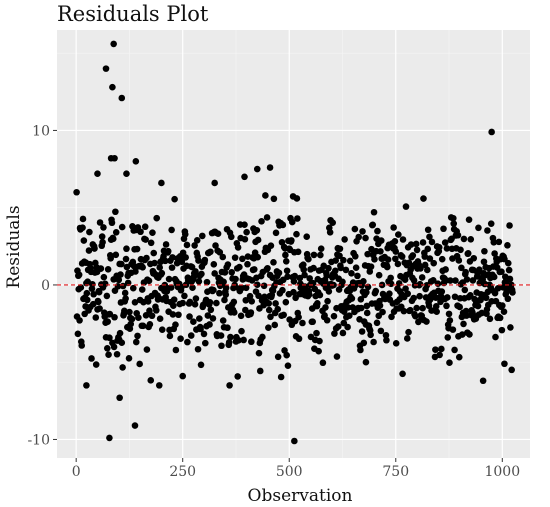 Image resolution: width=550 pixels, height=507 pixels. Describe the element at coordinates (41, 131) in the screenshot. I see `y-tick-label: 10` at that location.